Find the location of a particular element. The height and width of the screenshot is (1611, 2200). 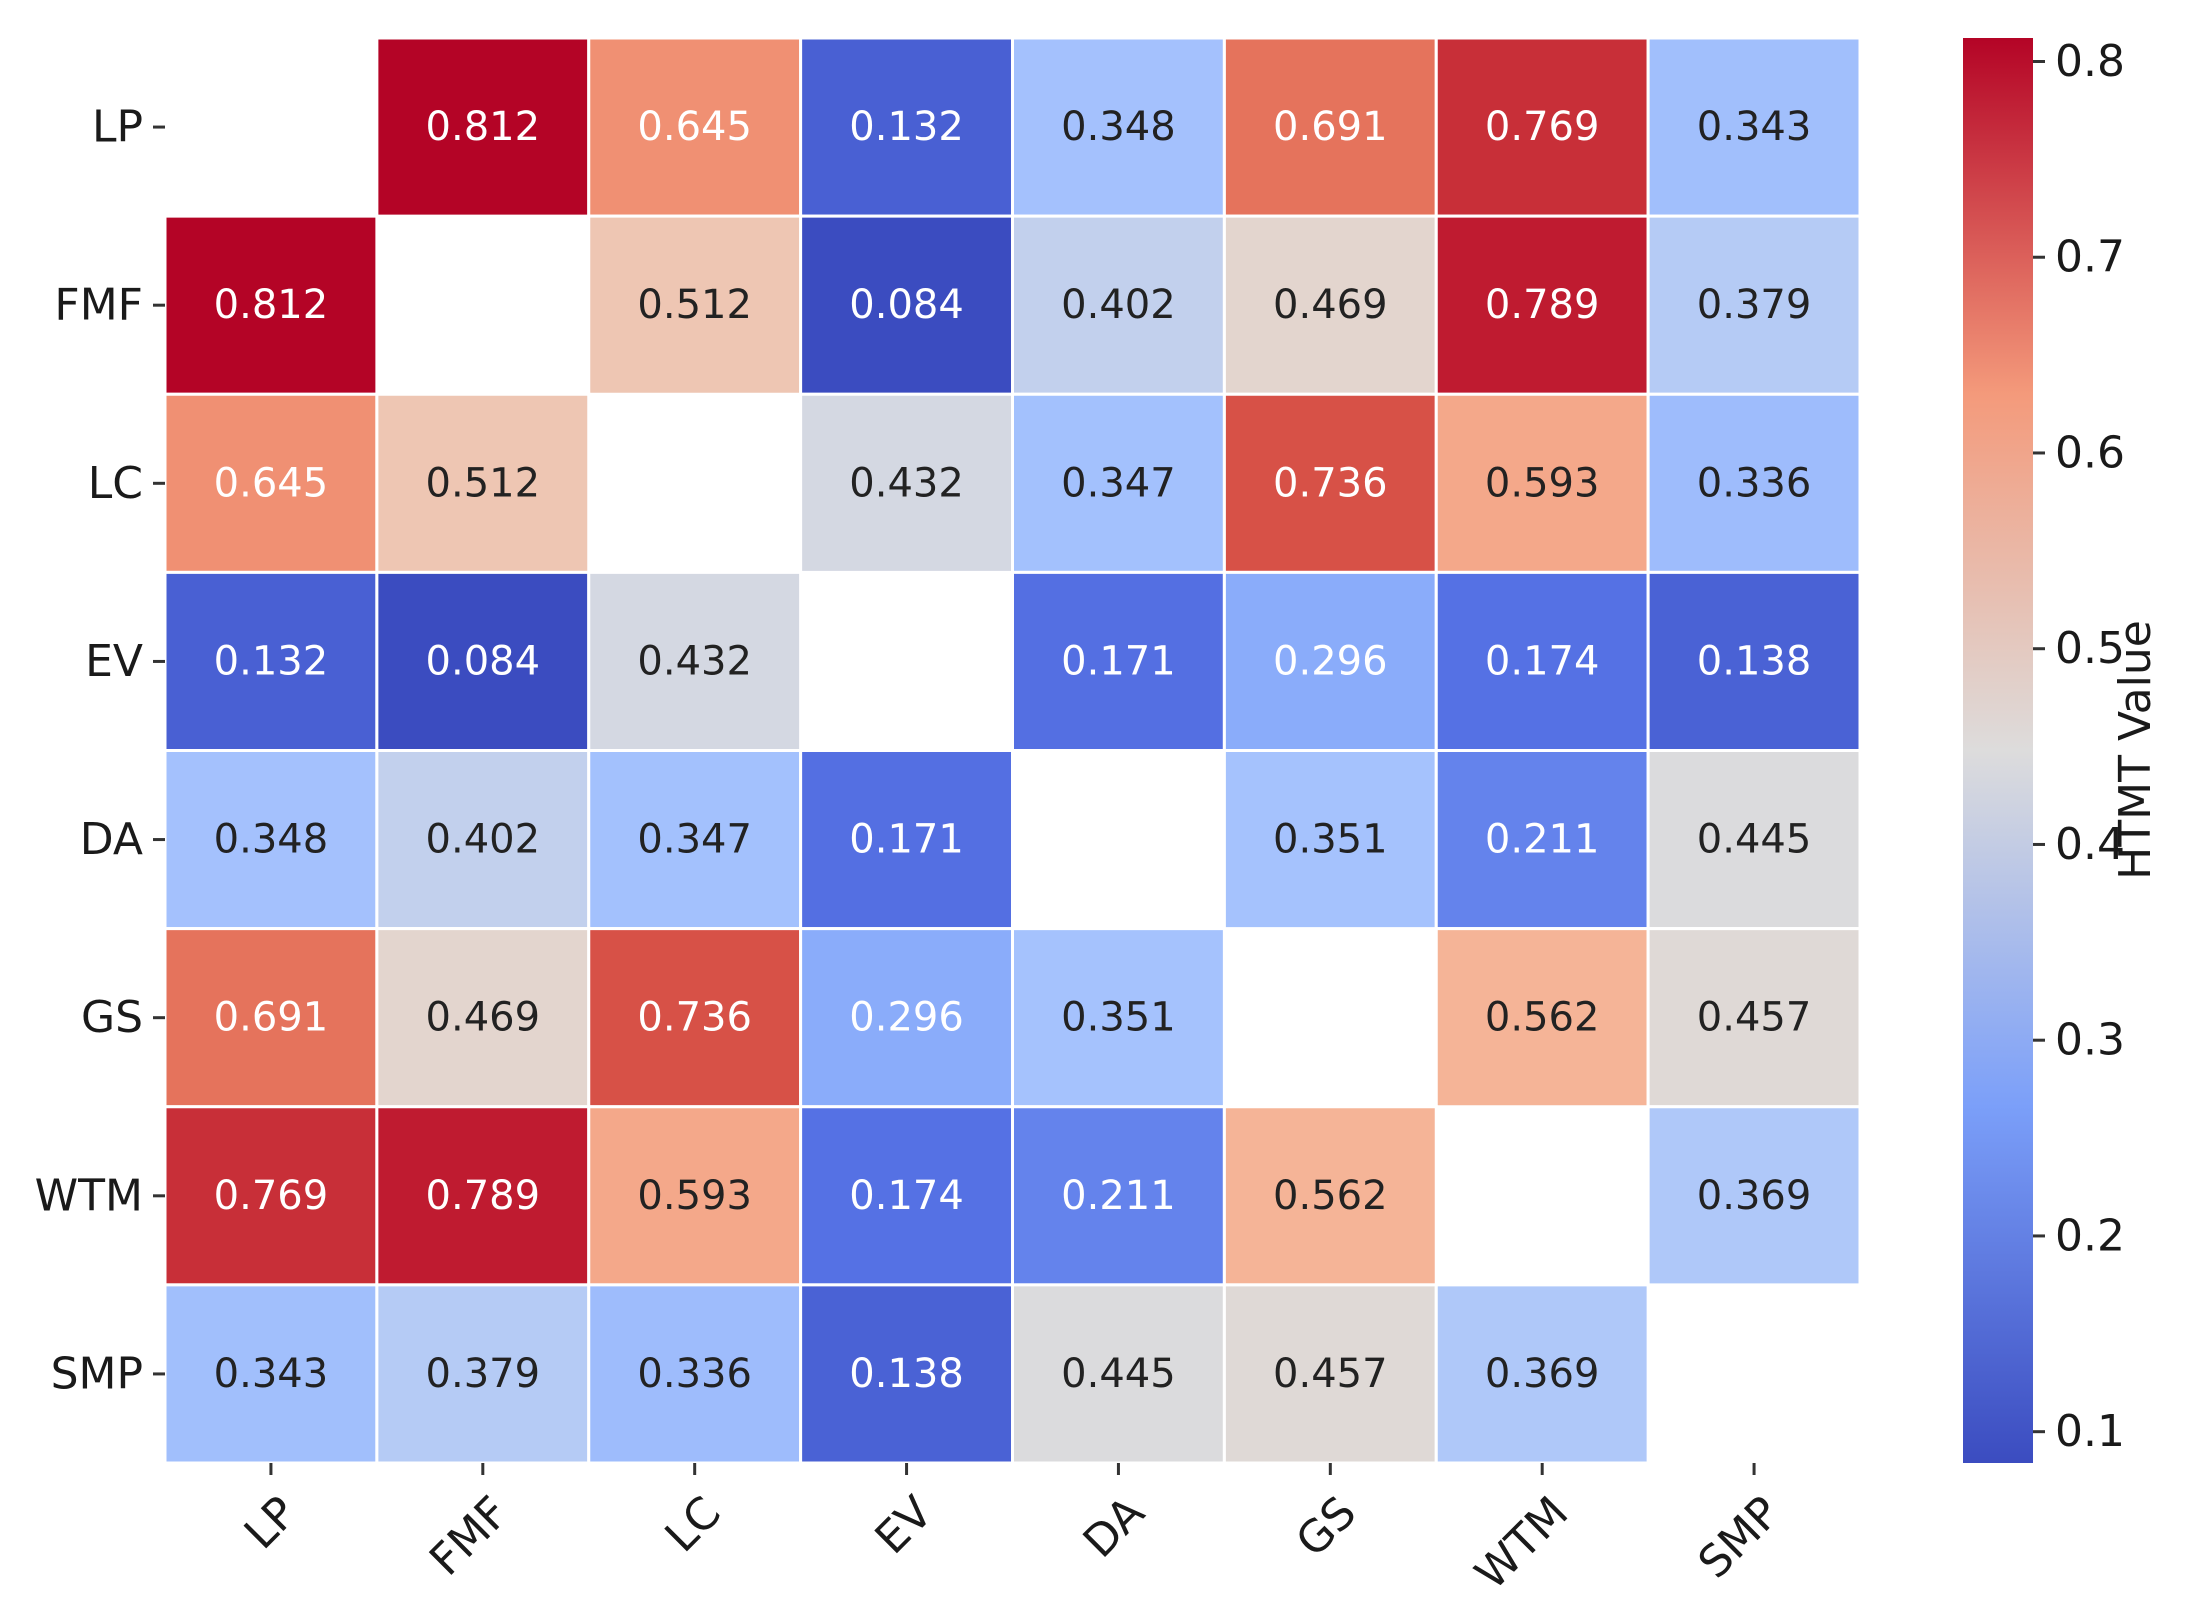

heatmap-cell-LC-EV is located at coordinates (906, 483).